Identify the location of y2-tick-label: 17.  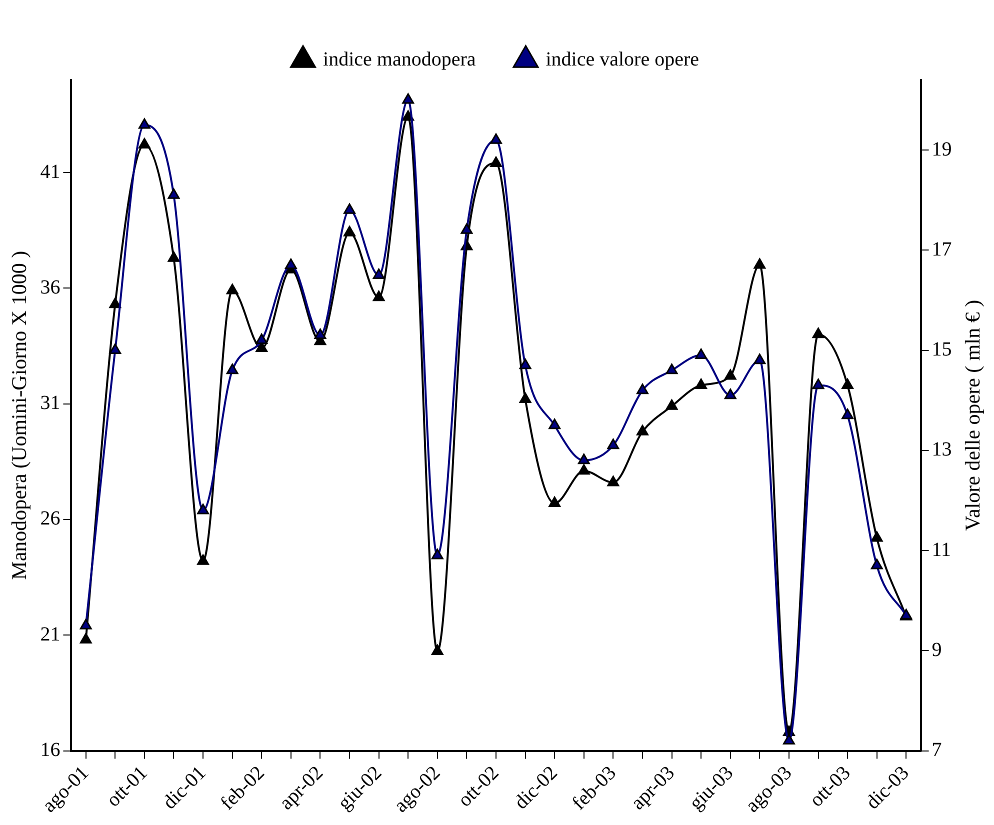
(942, 249).